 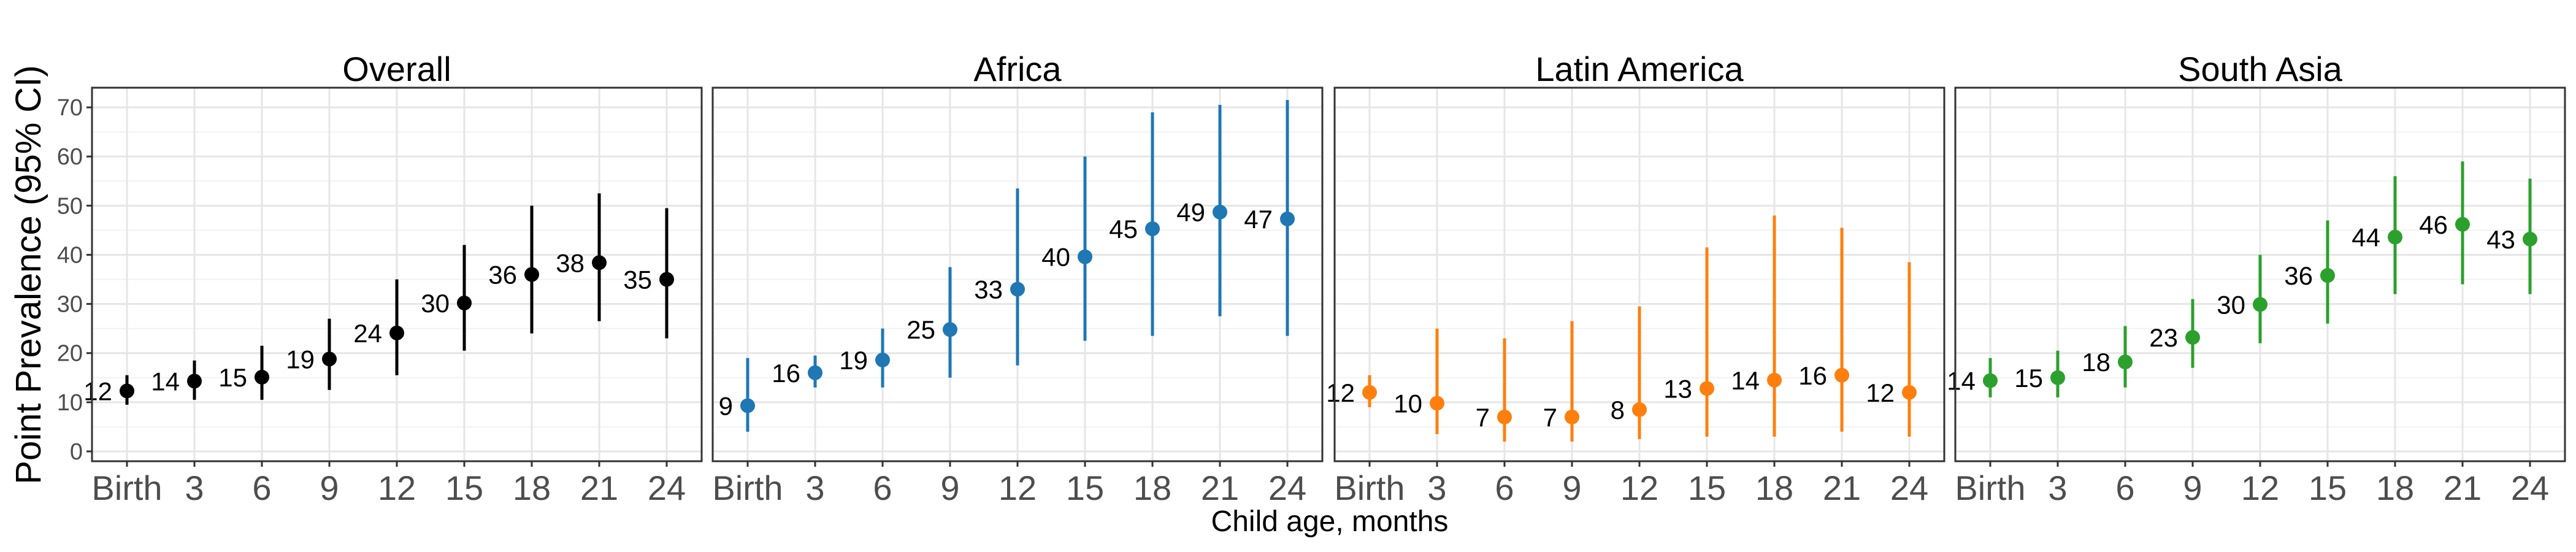 I want to click on data-label: 10, so click(x=1407, y=403).